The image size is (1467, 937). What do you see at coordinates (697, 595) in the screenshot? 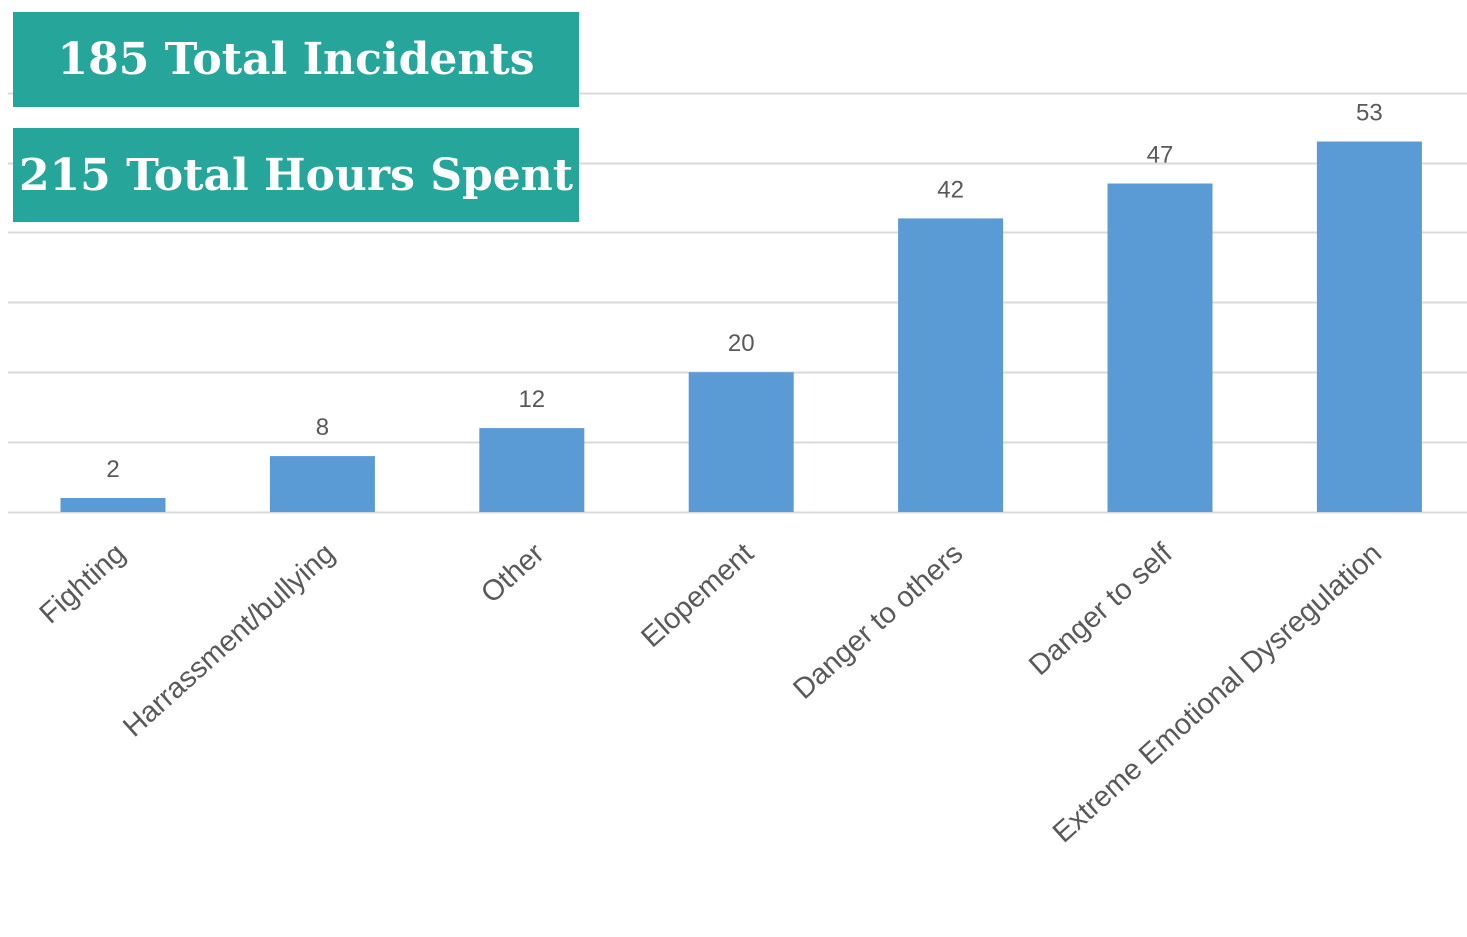
I see `category-label: Elopement` at bounding box center [697, 595].